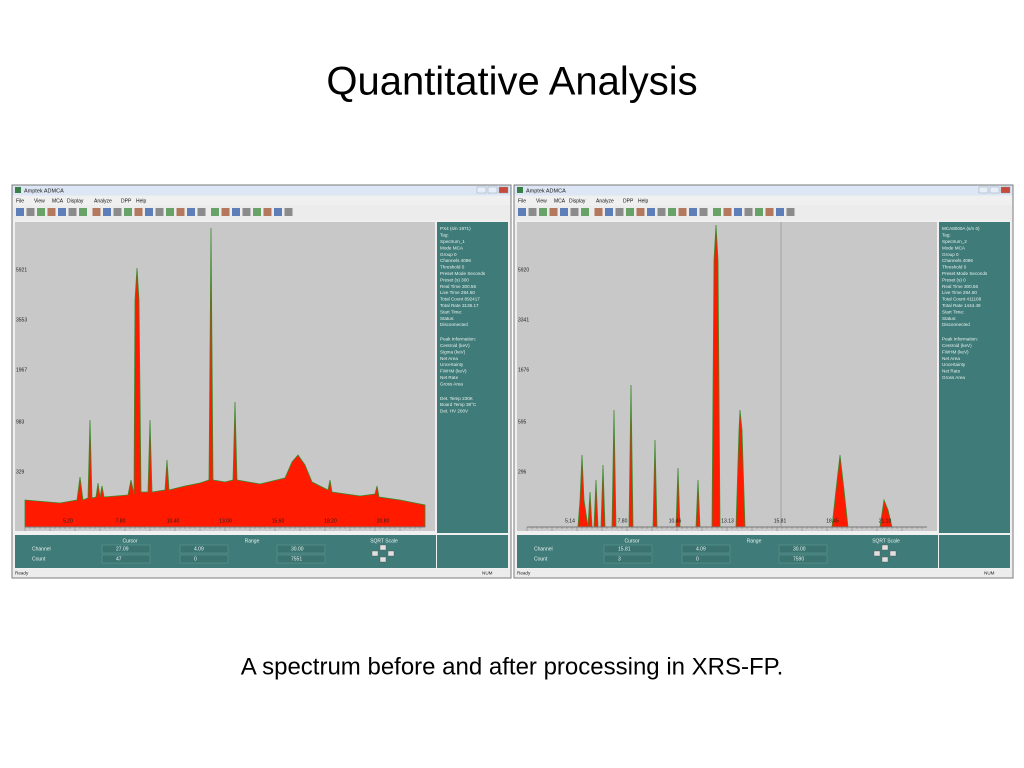 The image size is (1024, 768). I want to click on info-line: Gross Area, so click(451, 383).